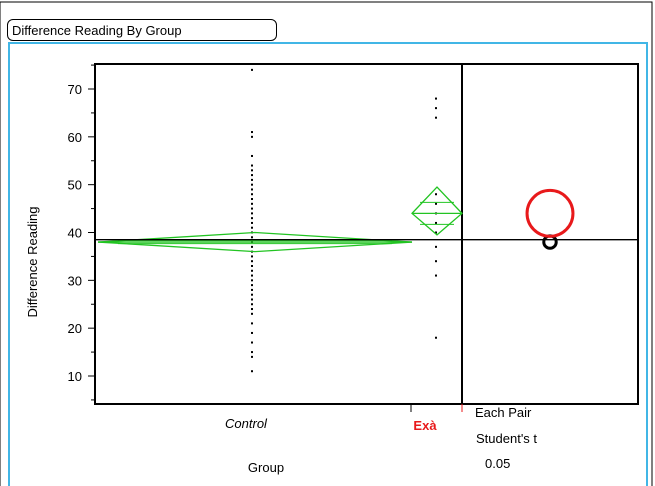 This screenshot has width=655, height=486. What do you see at coordinates (75, 328) in the screenshot?
I see `y-tick-label: 20` at bounding box center [75, 328].